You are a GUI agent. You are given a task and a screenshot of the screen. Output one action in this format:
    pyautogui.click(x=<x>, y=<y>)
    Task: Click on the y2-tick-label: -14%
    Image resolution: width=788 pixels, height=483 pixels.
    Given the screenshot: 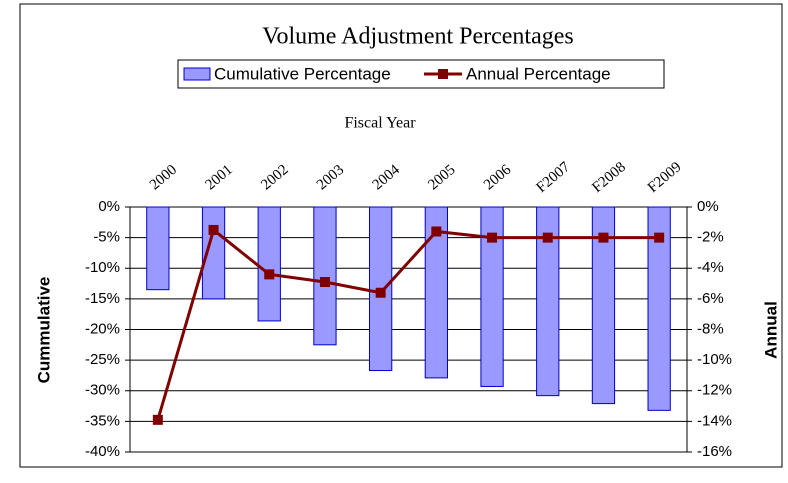 What is the action you would take?
    pyautogui.click(x=714, y=420)
    